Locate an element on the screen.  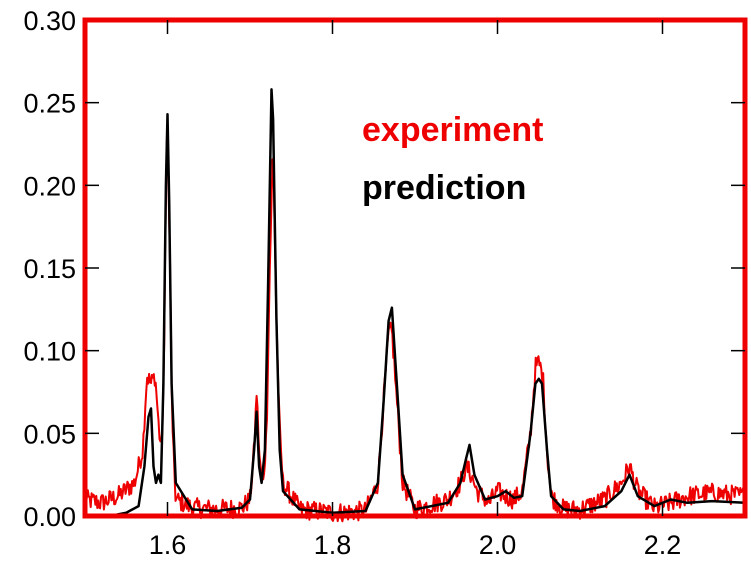
legend-entry-prediction: prediction is located at coordinates (444, 188).